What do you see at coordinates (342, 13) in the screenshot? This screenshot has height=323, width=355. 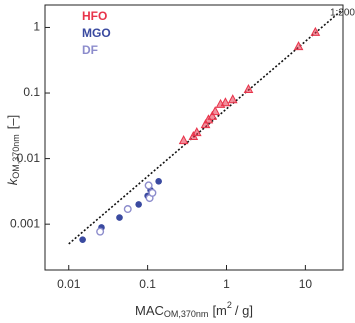 I see `reference-label: 1:200` at bounding box center [342, 13].